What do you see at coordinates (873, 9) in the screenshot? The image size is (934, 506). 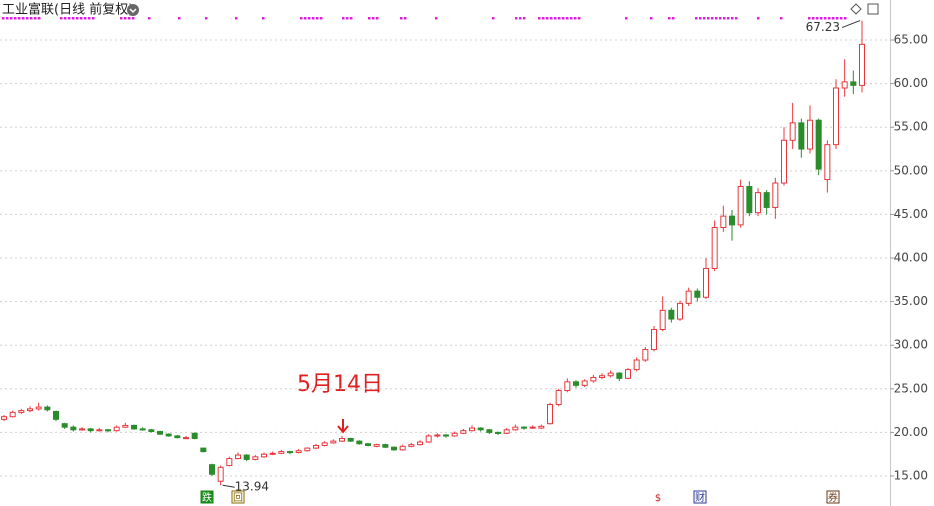 I see `panel-icon` at bounding box center [873, 9].